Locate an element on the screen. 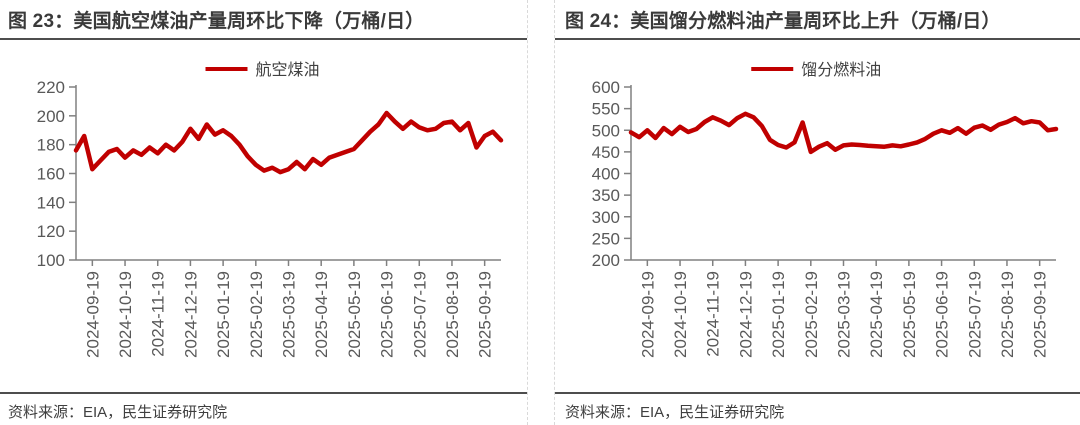 The image size is (1080, 425). y-tick-label: 500 is located at coordinates (606, 130).